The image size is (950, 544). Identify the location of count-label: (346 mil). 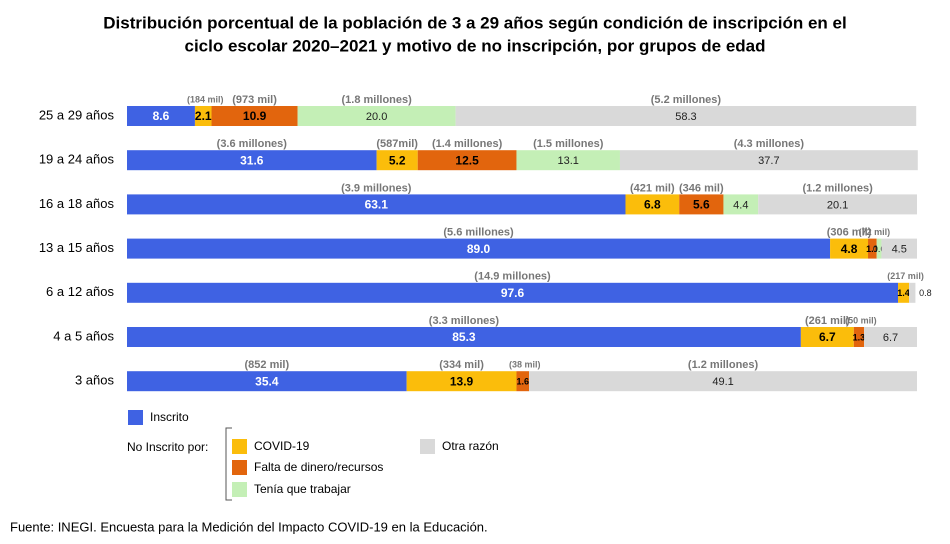
(701, 188).